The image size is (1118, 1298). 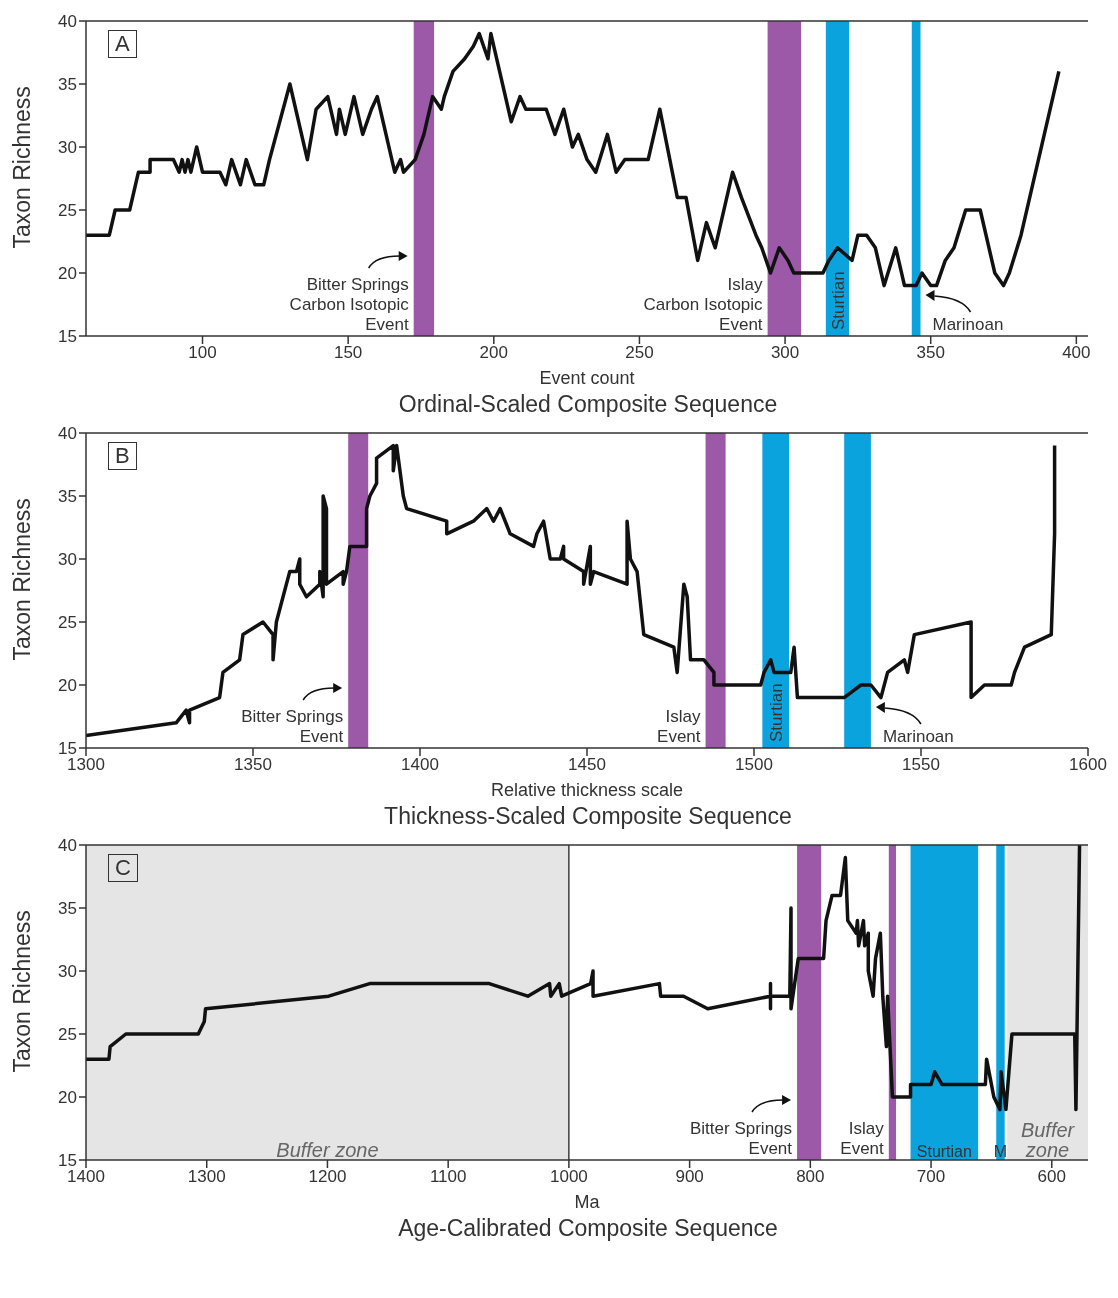 I want to click on x-tick-label: 1200, so click(x=327, y=1177).